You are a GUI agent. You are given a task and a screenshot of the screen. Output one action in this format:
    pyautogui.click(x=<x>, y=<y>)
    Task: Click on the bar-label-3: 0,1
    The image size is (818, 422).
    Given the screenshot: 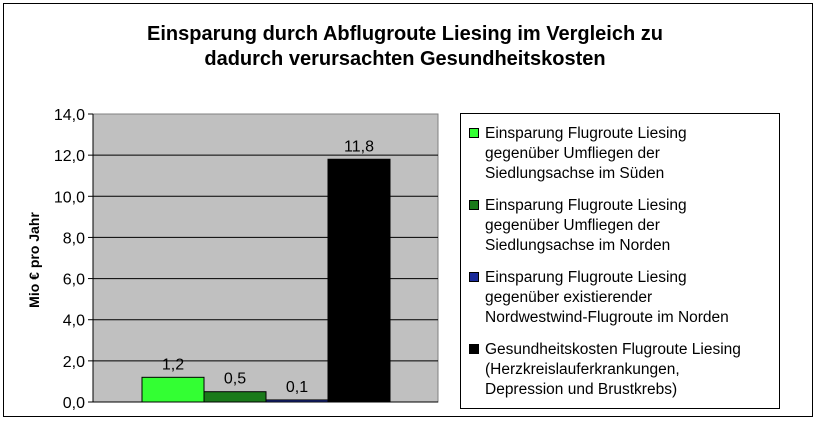 What is the action you would take?
    pyautogui.click(x=297, y=387)
    